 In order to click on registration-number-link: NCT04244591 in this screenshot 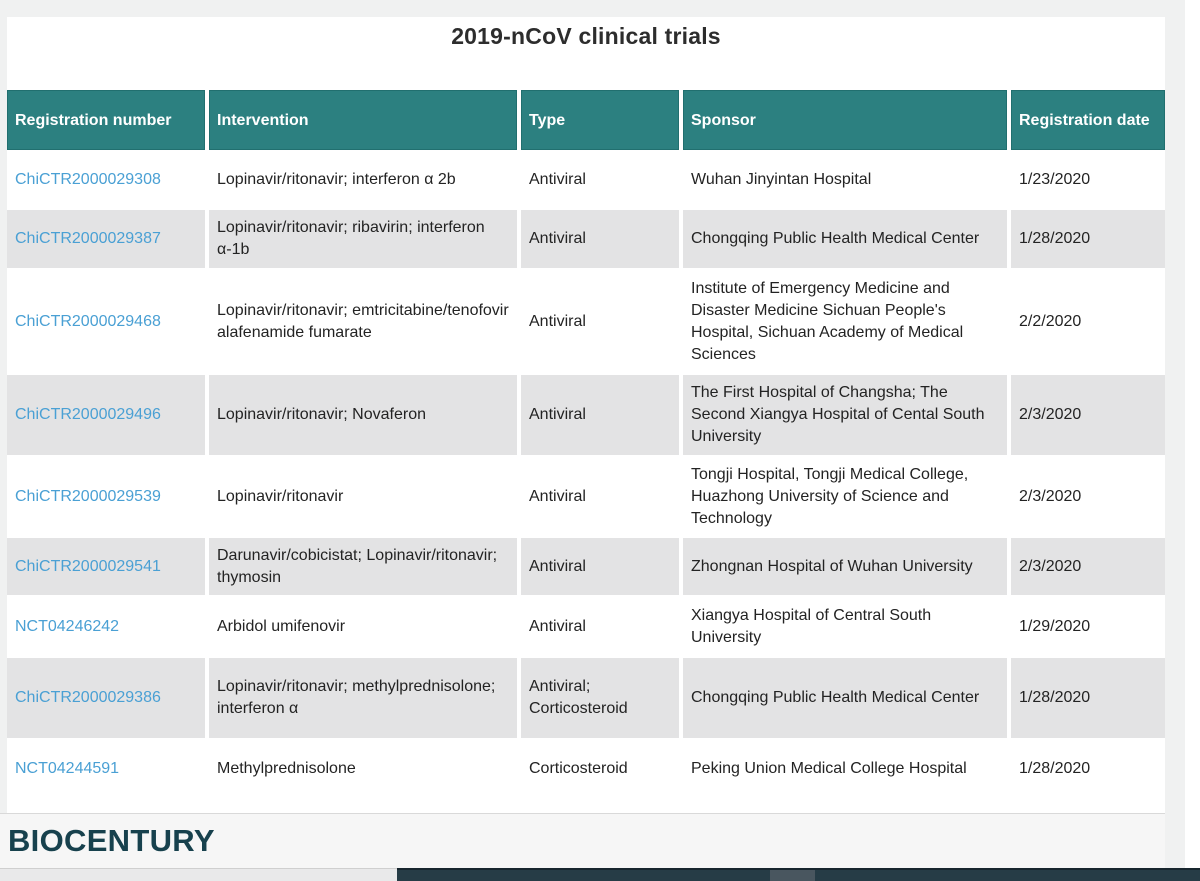, I will do `click(67, 768)`.